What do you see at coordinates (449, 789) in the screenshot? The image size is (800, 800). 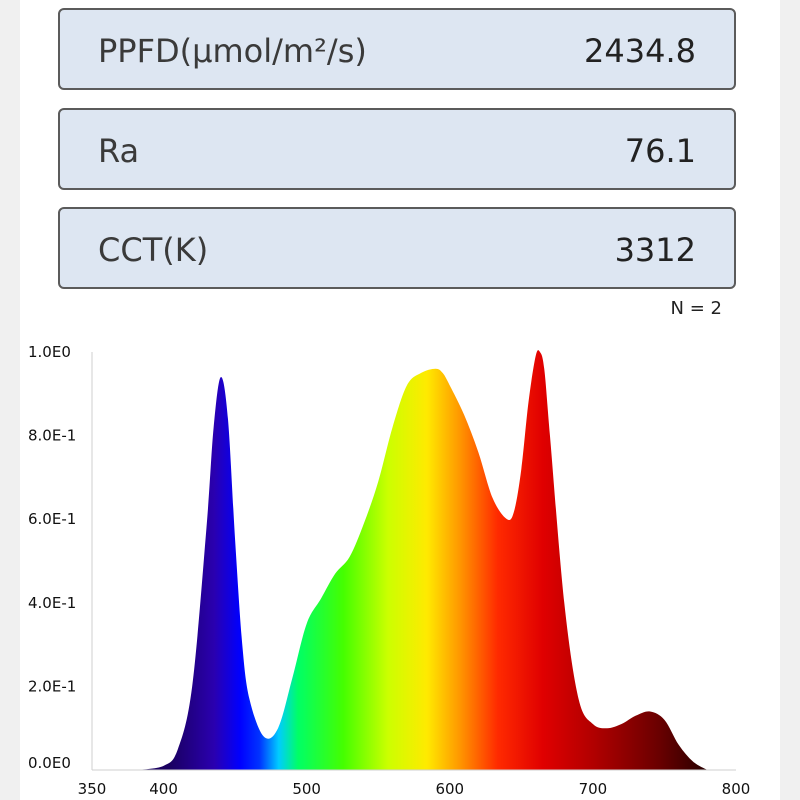 I see `x-tick-label: 600` at bounding box center [449, 789].